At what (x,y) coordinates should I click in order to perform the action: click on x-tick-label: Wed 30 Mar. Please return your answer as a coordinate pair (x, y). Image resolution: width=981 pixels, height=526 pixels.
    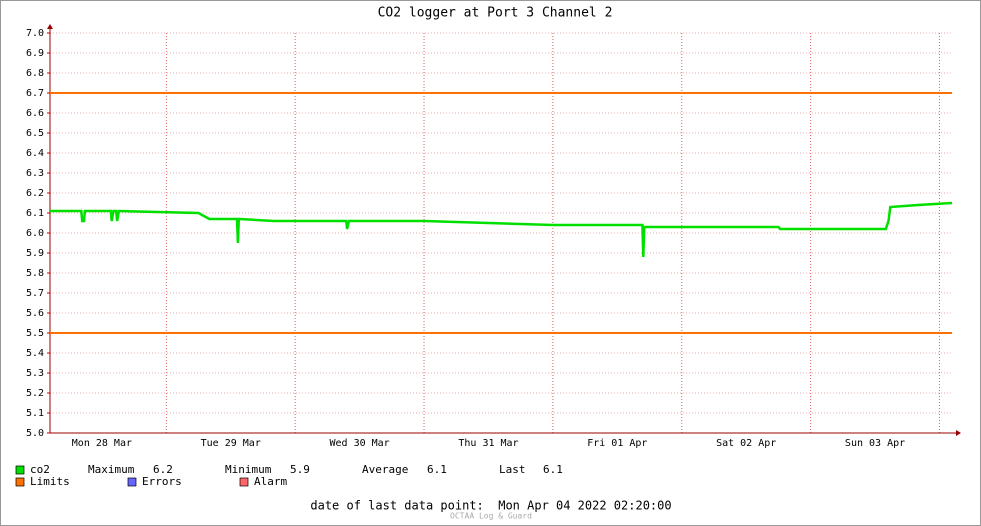
    Looking at the image, I should click on (360, 443).